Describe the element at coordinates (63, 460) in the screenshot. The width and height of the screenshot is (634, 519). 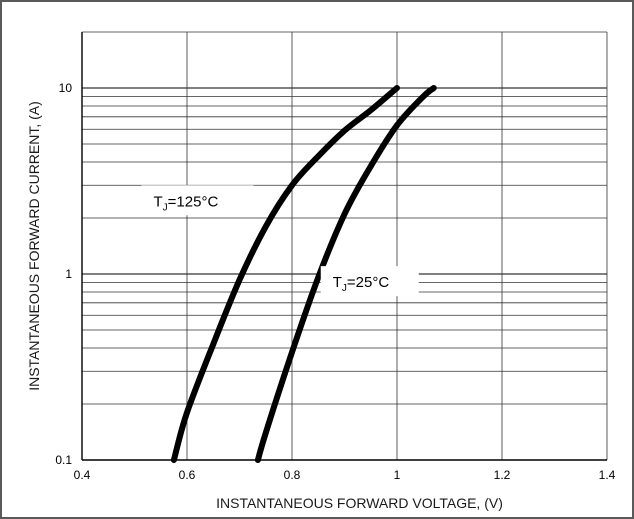
I see `y-tick-label: 0.1` at that location.